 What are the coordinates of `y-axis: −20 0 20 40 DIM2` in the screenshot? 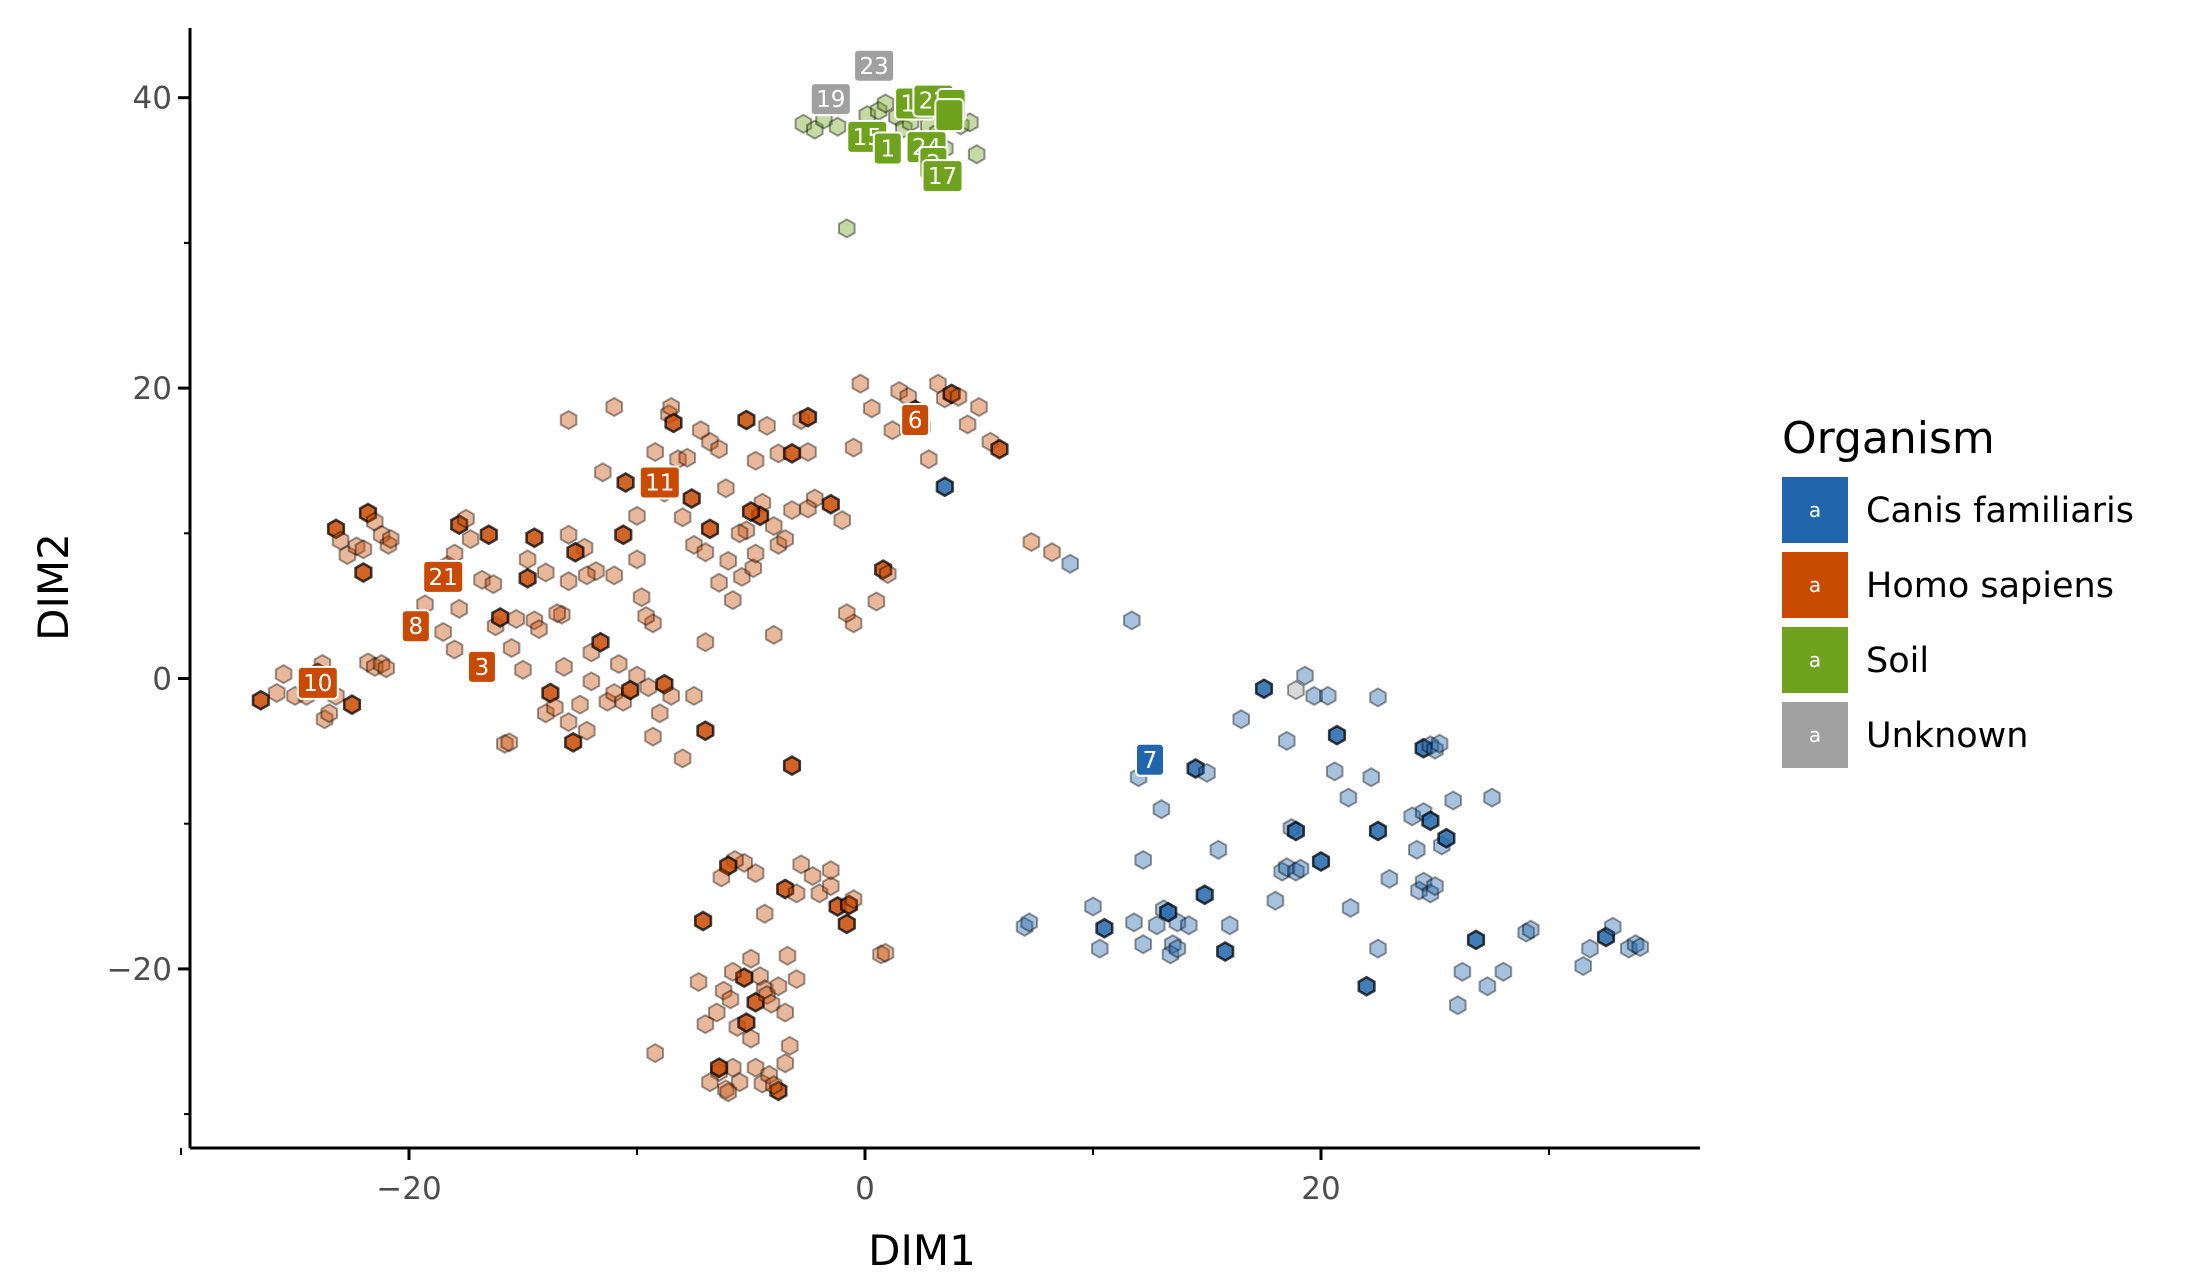 It's located at (110, 588).